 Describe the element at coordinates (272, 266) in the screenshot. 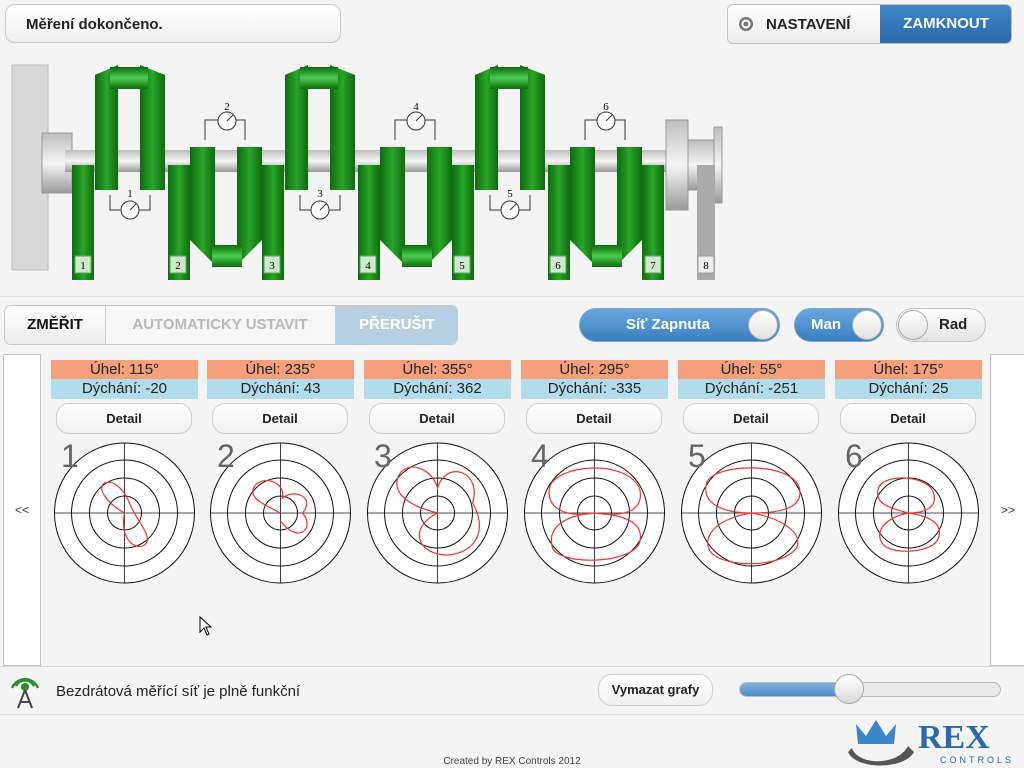

I see `cylinder-label: 3` at that location.